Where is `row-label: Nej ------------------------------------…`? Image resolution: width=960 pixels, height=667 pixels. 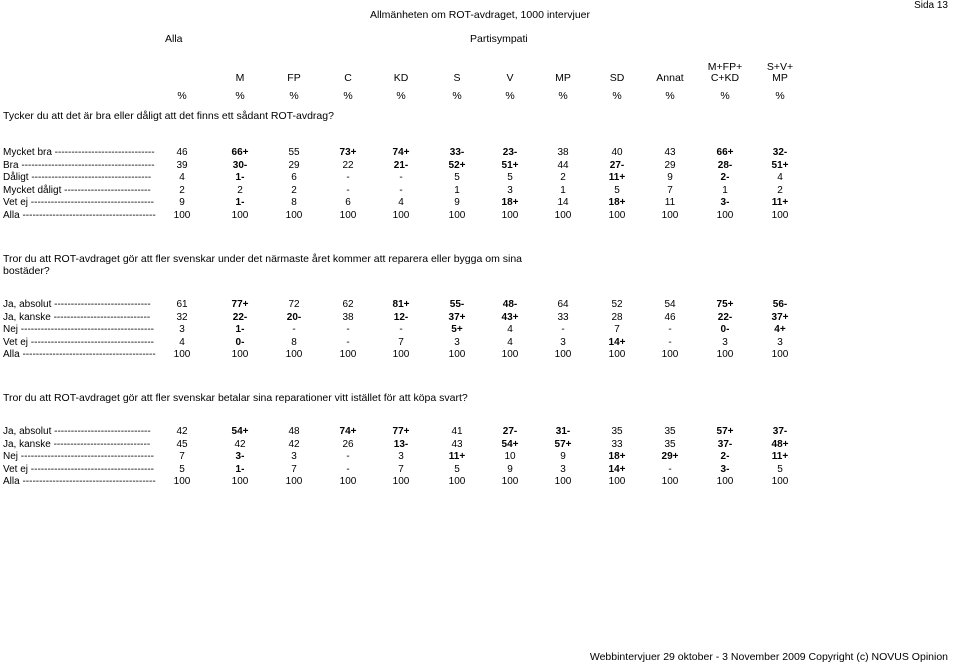 row-label: Nej ------------------------------------… is located at coordinates (78, 329).